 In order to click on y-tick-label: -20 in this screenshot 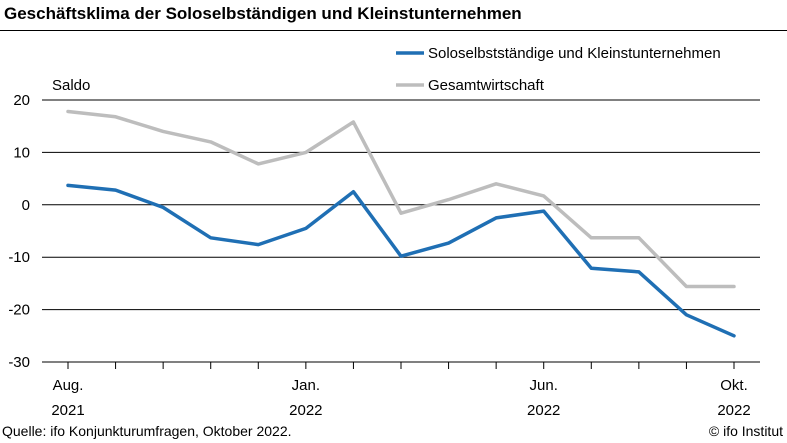, I will do `click(19, 310)`.